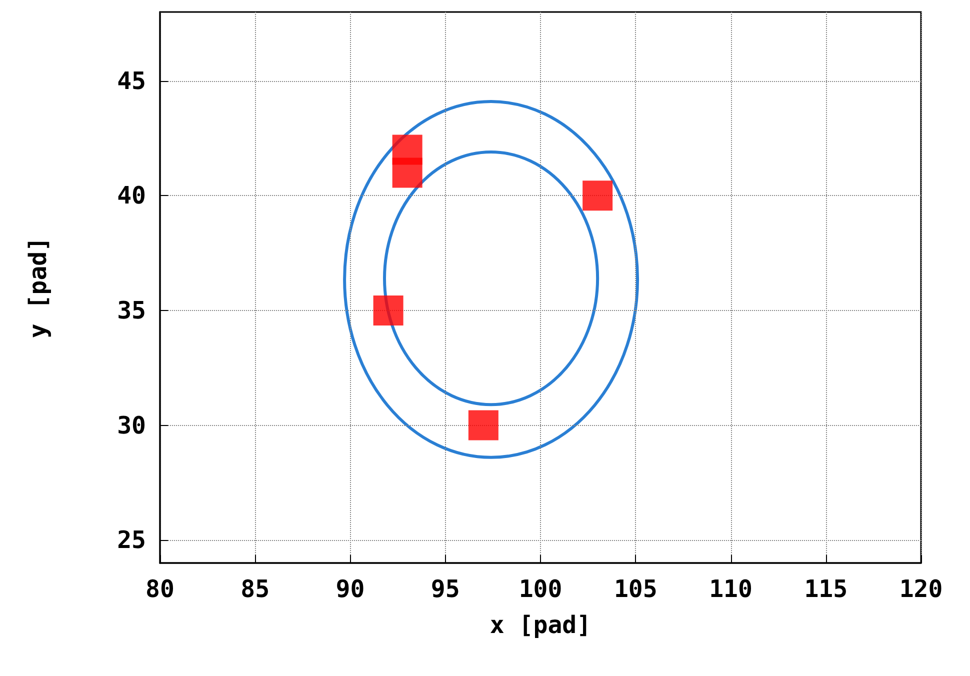 This screenshot has width=970, height=676. Describe the element at coordinates (921, 589) in the screenshot. I see `x-tick-label: 120` at that location.